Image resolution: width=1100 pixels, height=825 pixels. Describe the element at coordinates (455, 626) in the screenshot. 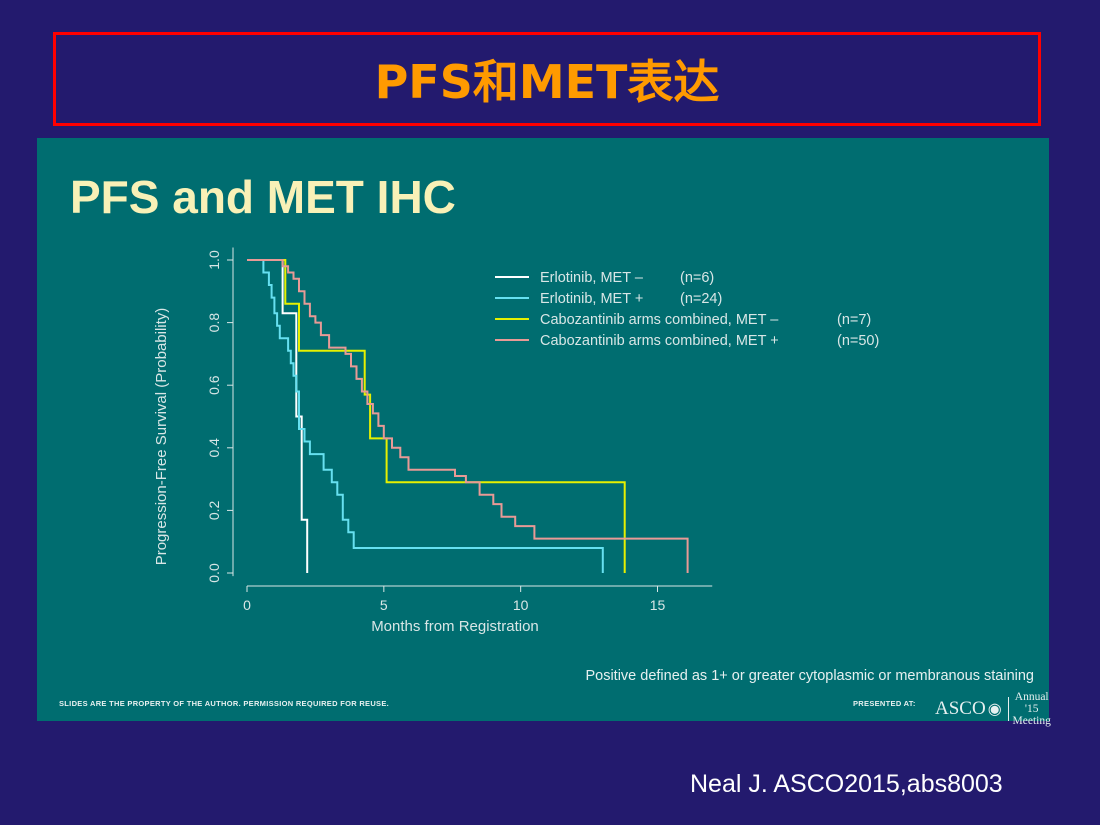

I see `x-axis-label: Months from Registration` at that location.